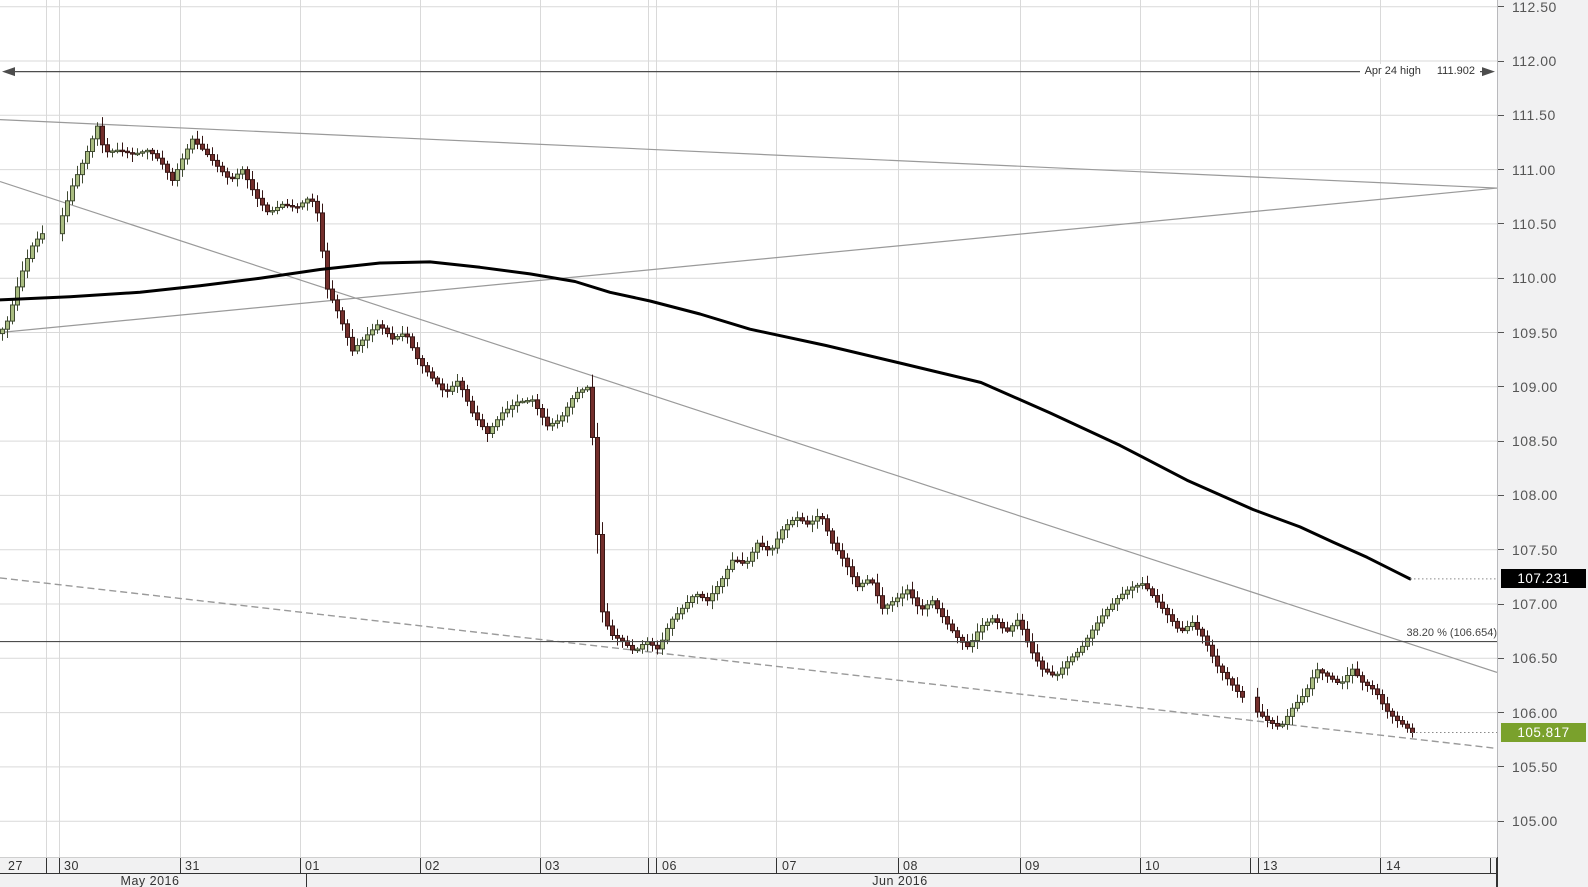 The width and height of the screenshot is (1588, 887). What do you see at coordinates (1270, 866) in the screenshot?
I see `date-label-13: 13` at bounding box center [1270, 866].